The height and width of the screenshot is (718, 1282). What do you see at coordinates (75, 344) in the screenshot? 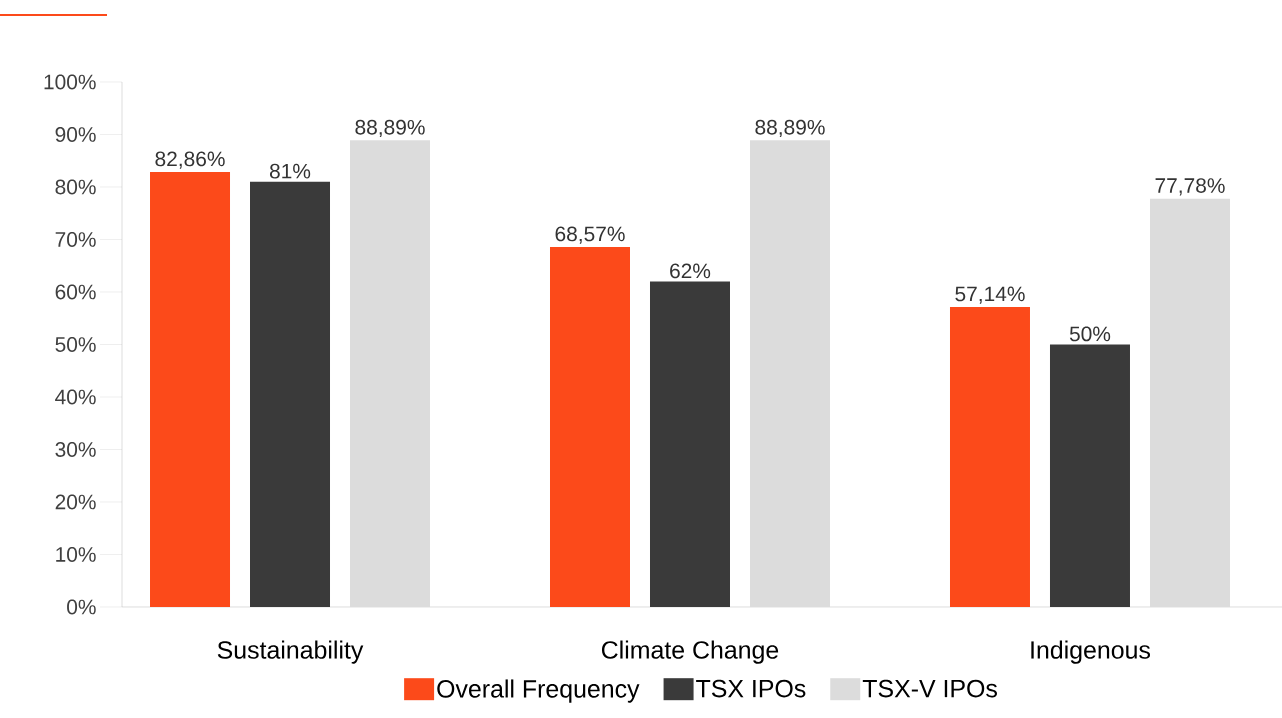
I see `y-tick-label: 50%` at bounding box center [75, 344].